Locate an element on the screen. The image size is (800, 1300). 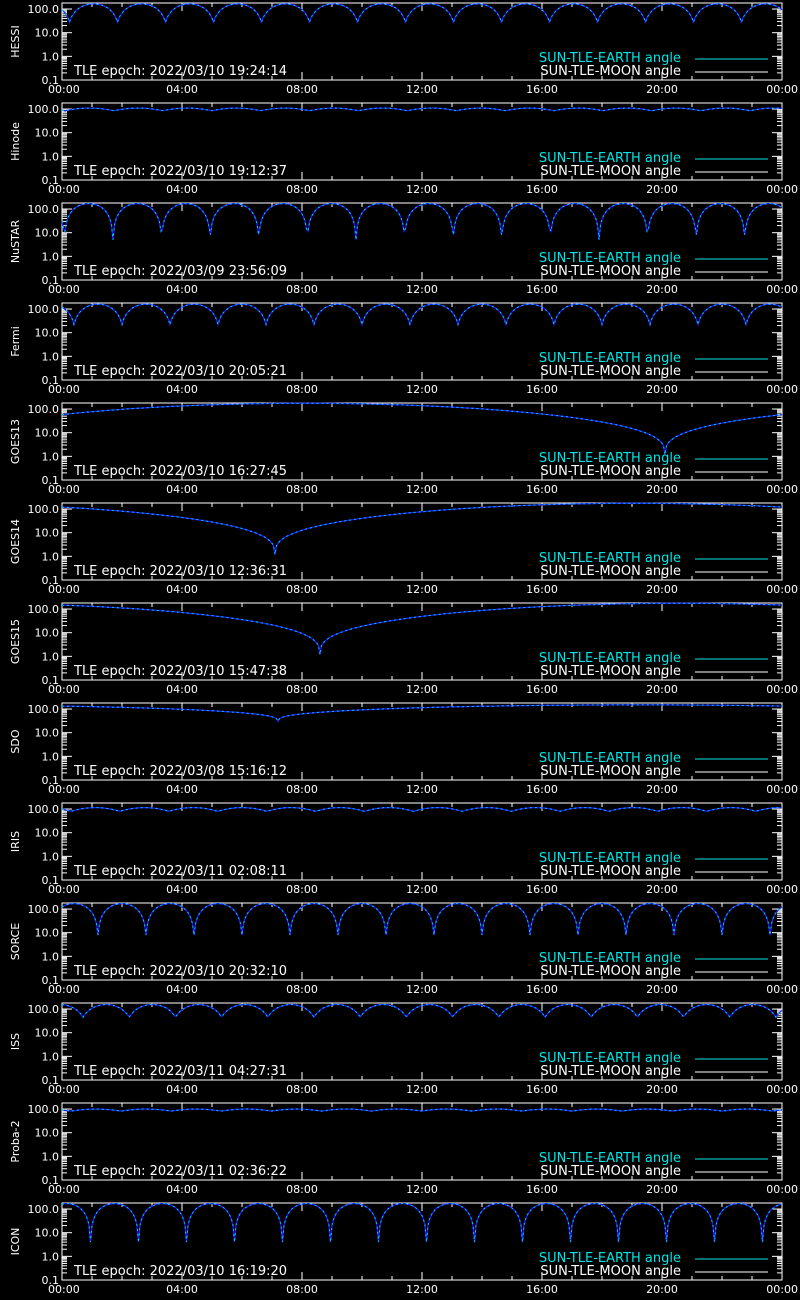
tle-epoch-label: TLE epoch: 2022/03/10 12:36:31 is located at coordinates (180, 571).